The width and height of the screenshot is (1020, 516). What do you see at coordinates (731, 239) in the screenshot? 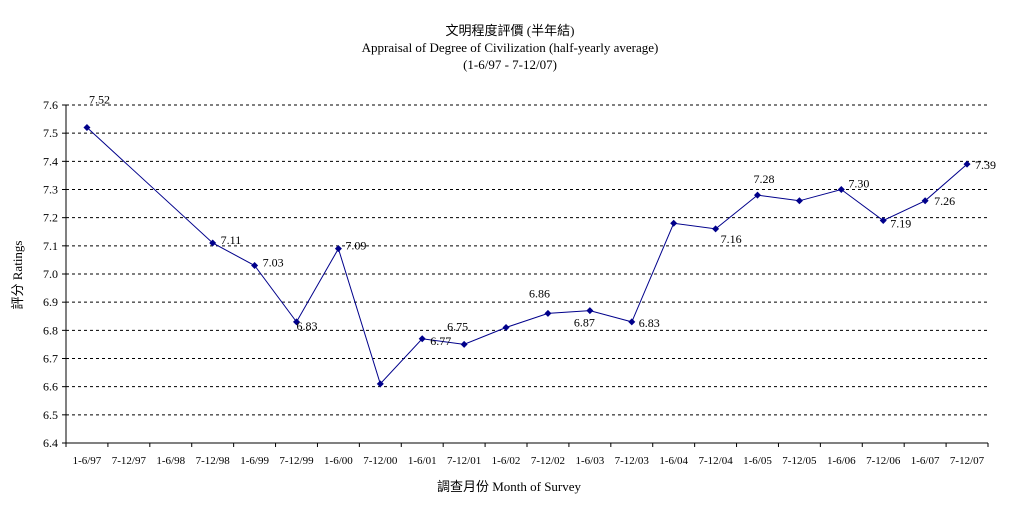
I see `data-label: 7.16` at bounding box center [731, 239].